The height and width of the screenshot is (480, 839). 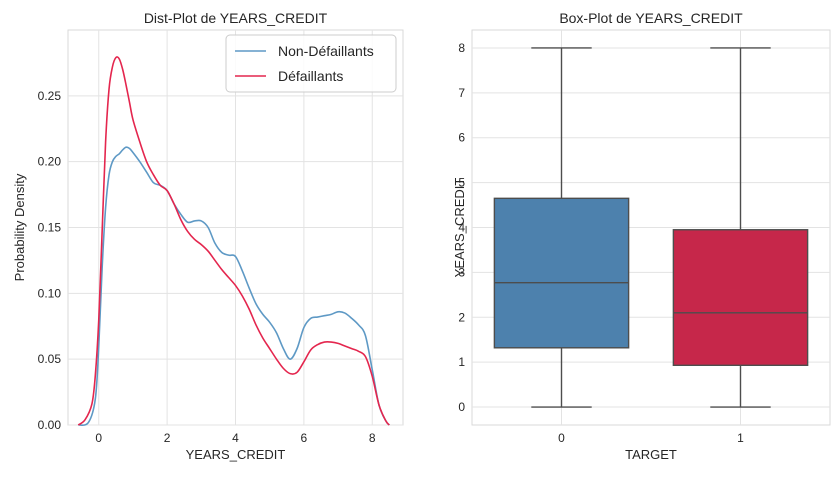 I want to click on dist-plot-title: Dist-Plot de YEARS_CREDIT, so click(x=236, y=18).